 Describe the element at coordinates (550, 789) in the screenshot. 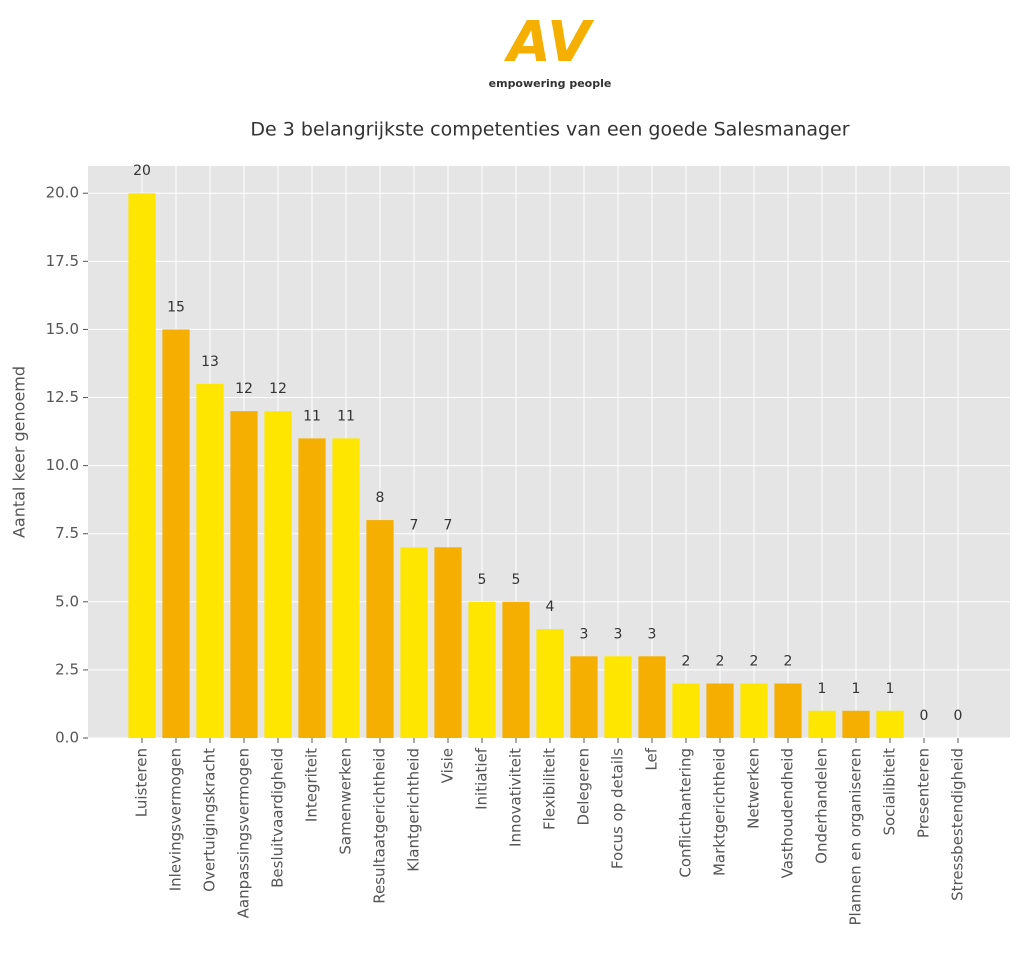

I see `x-tick-label: Flexibiliteit` at that location.